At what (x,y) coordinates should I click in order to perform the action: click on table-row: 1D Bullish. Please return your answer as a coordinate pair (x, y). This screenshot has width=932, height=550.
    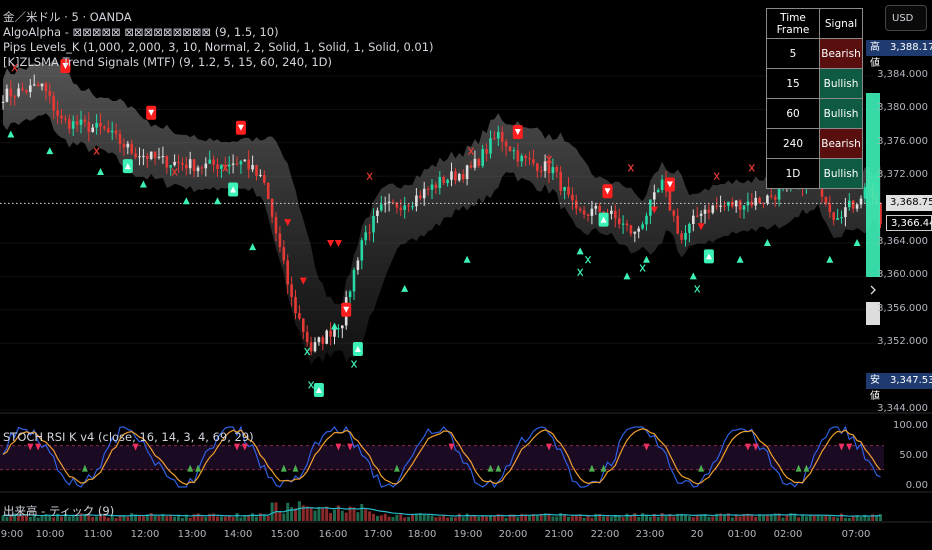
    Looking at the image, I should click on (814, 173).